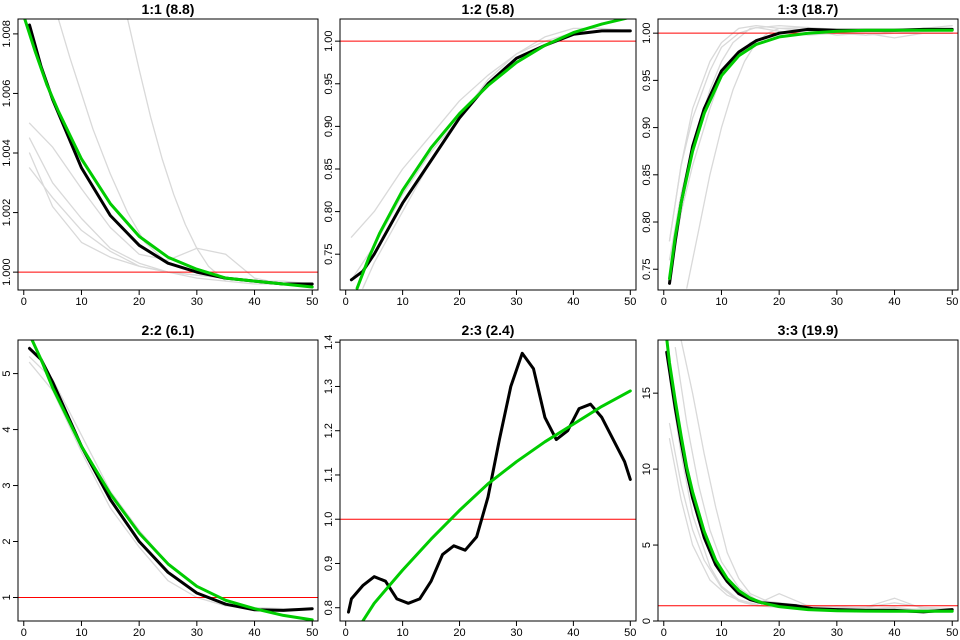 Image resolution: width=960 pixels, height=640 pixels. I want to click on panel-title: 2:2 (6.1), so click(168, 330).